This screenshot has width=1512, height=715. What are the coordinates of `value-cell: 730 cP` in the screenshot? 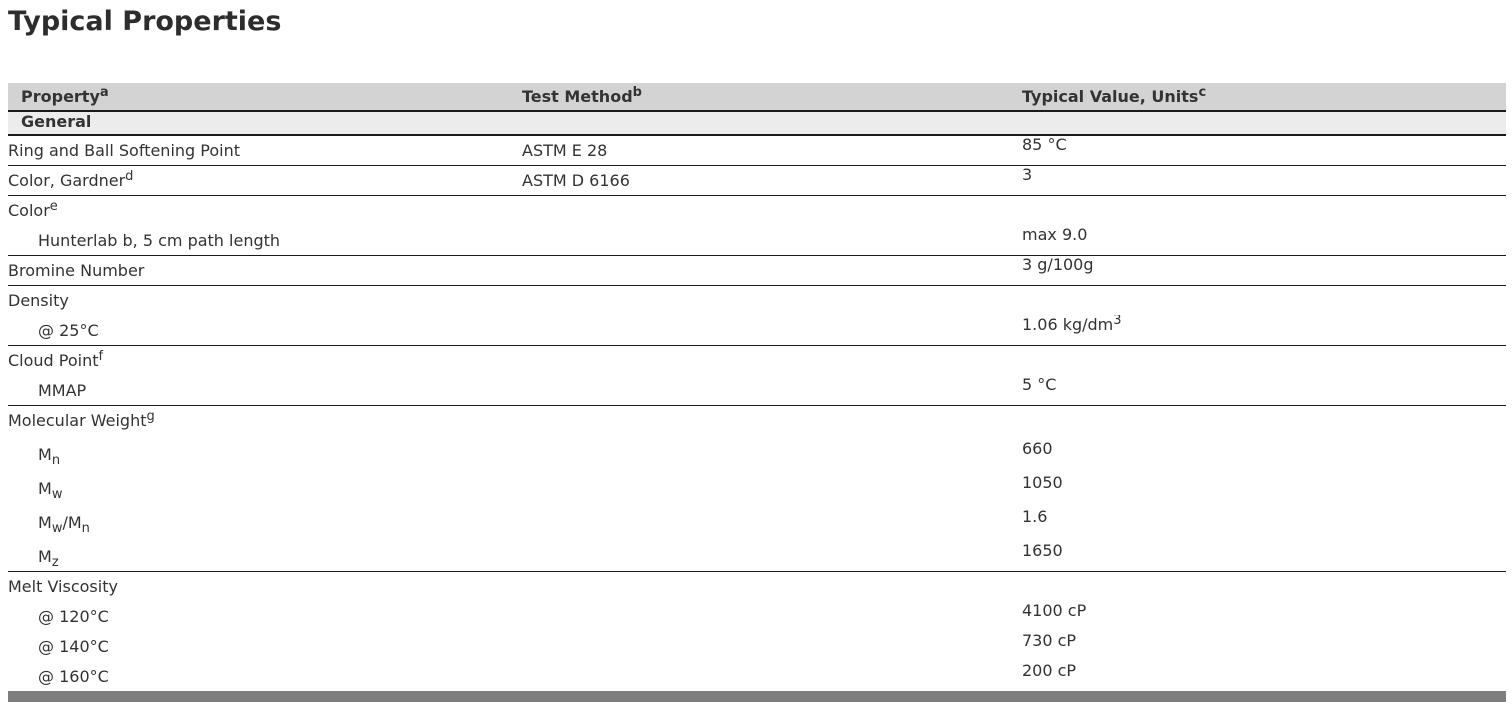 It's located at (1264, 646).